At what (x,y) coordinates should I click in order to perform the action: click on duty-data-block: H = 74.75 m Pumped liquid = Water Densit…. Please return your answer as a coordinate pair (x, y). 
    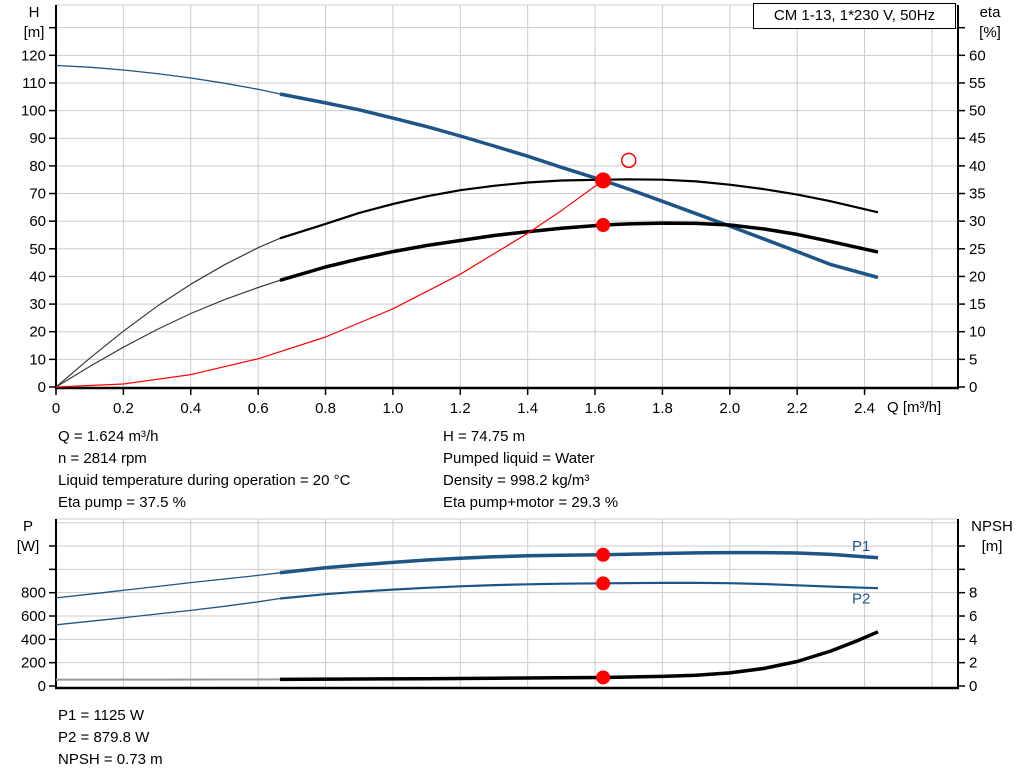
    Looking at the image, I should click on (530, 470).